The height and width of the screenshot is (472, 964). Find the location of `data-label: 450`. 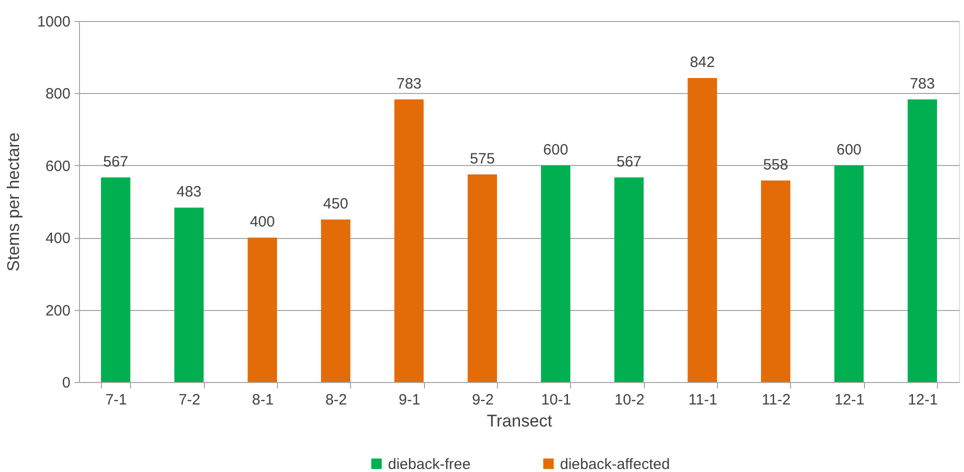

data-label: 450 is located at coordinates (335, 204).